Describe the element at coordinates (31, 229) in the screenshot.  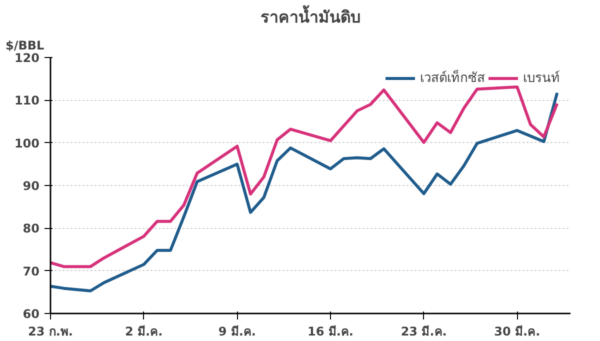
I see `y-tick-label: 80` at that location.